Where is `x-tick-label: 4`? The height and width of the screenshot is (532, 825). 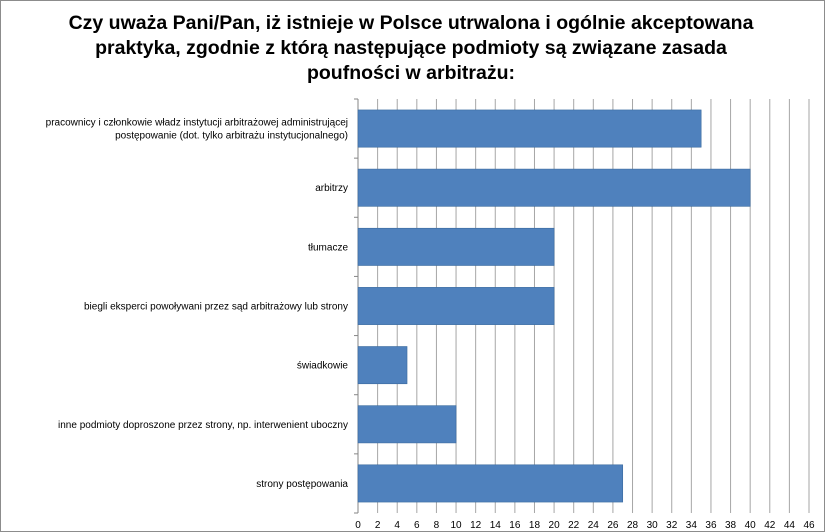
x-tick-label: 4 is located at coordinates (397, 525).